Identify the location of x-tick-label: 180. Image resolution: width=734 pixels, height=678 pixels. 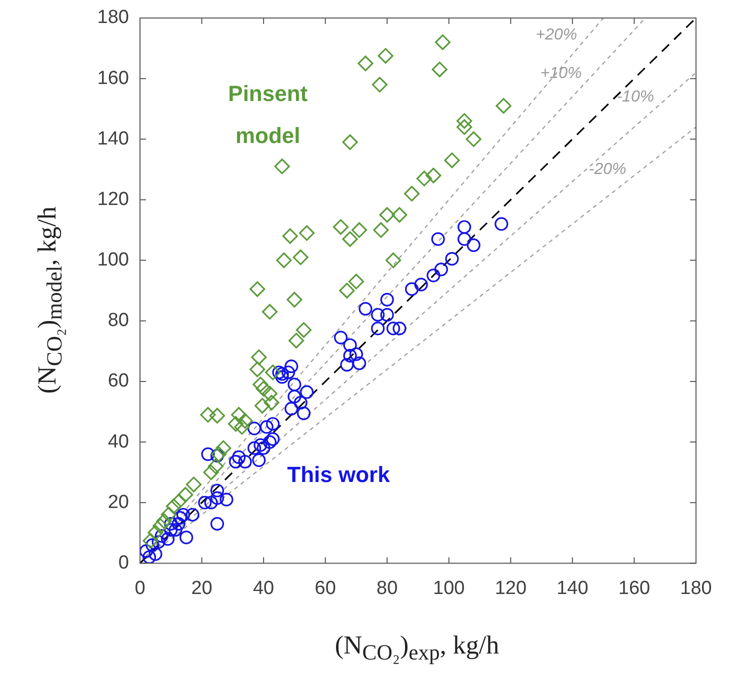
(696, 588).